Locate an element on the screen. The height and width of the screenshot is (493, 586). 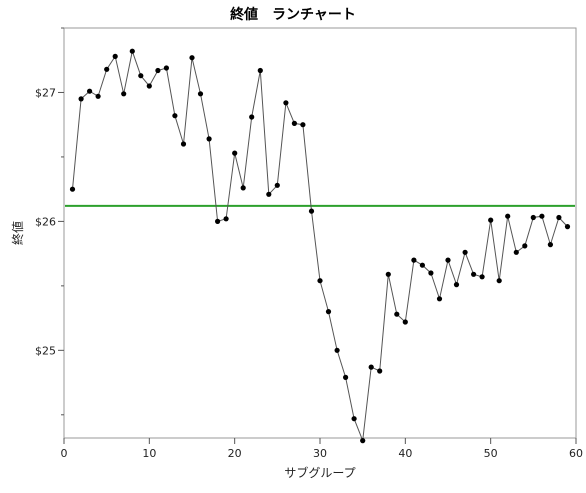
y-axis-label: 終値 is located at coordinates (17, 233).